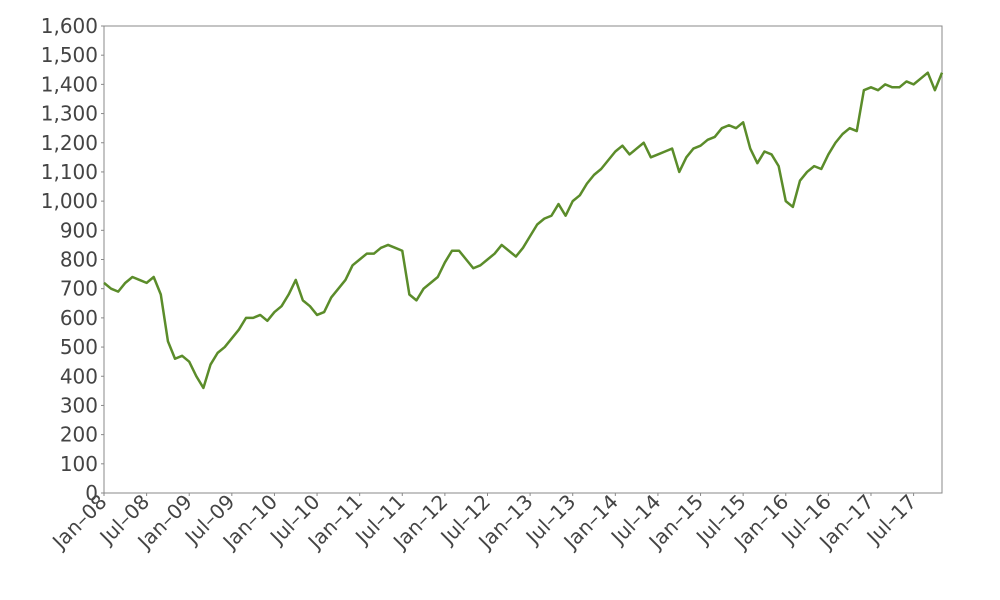  What do you see at coordinates (79, 318) in the screenshot?
I see `y-tick-label: 600` at bounding box center [79, 318].